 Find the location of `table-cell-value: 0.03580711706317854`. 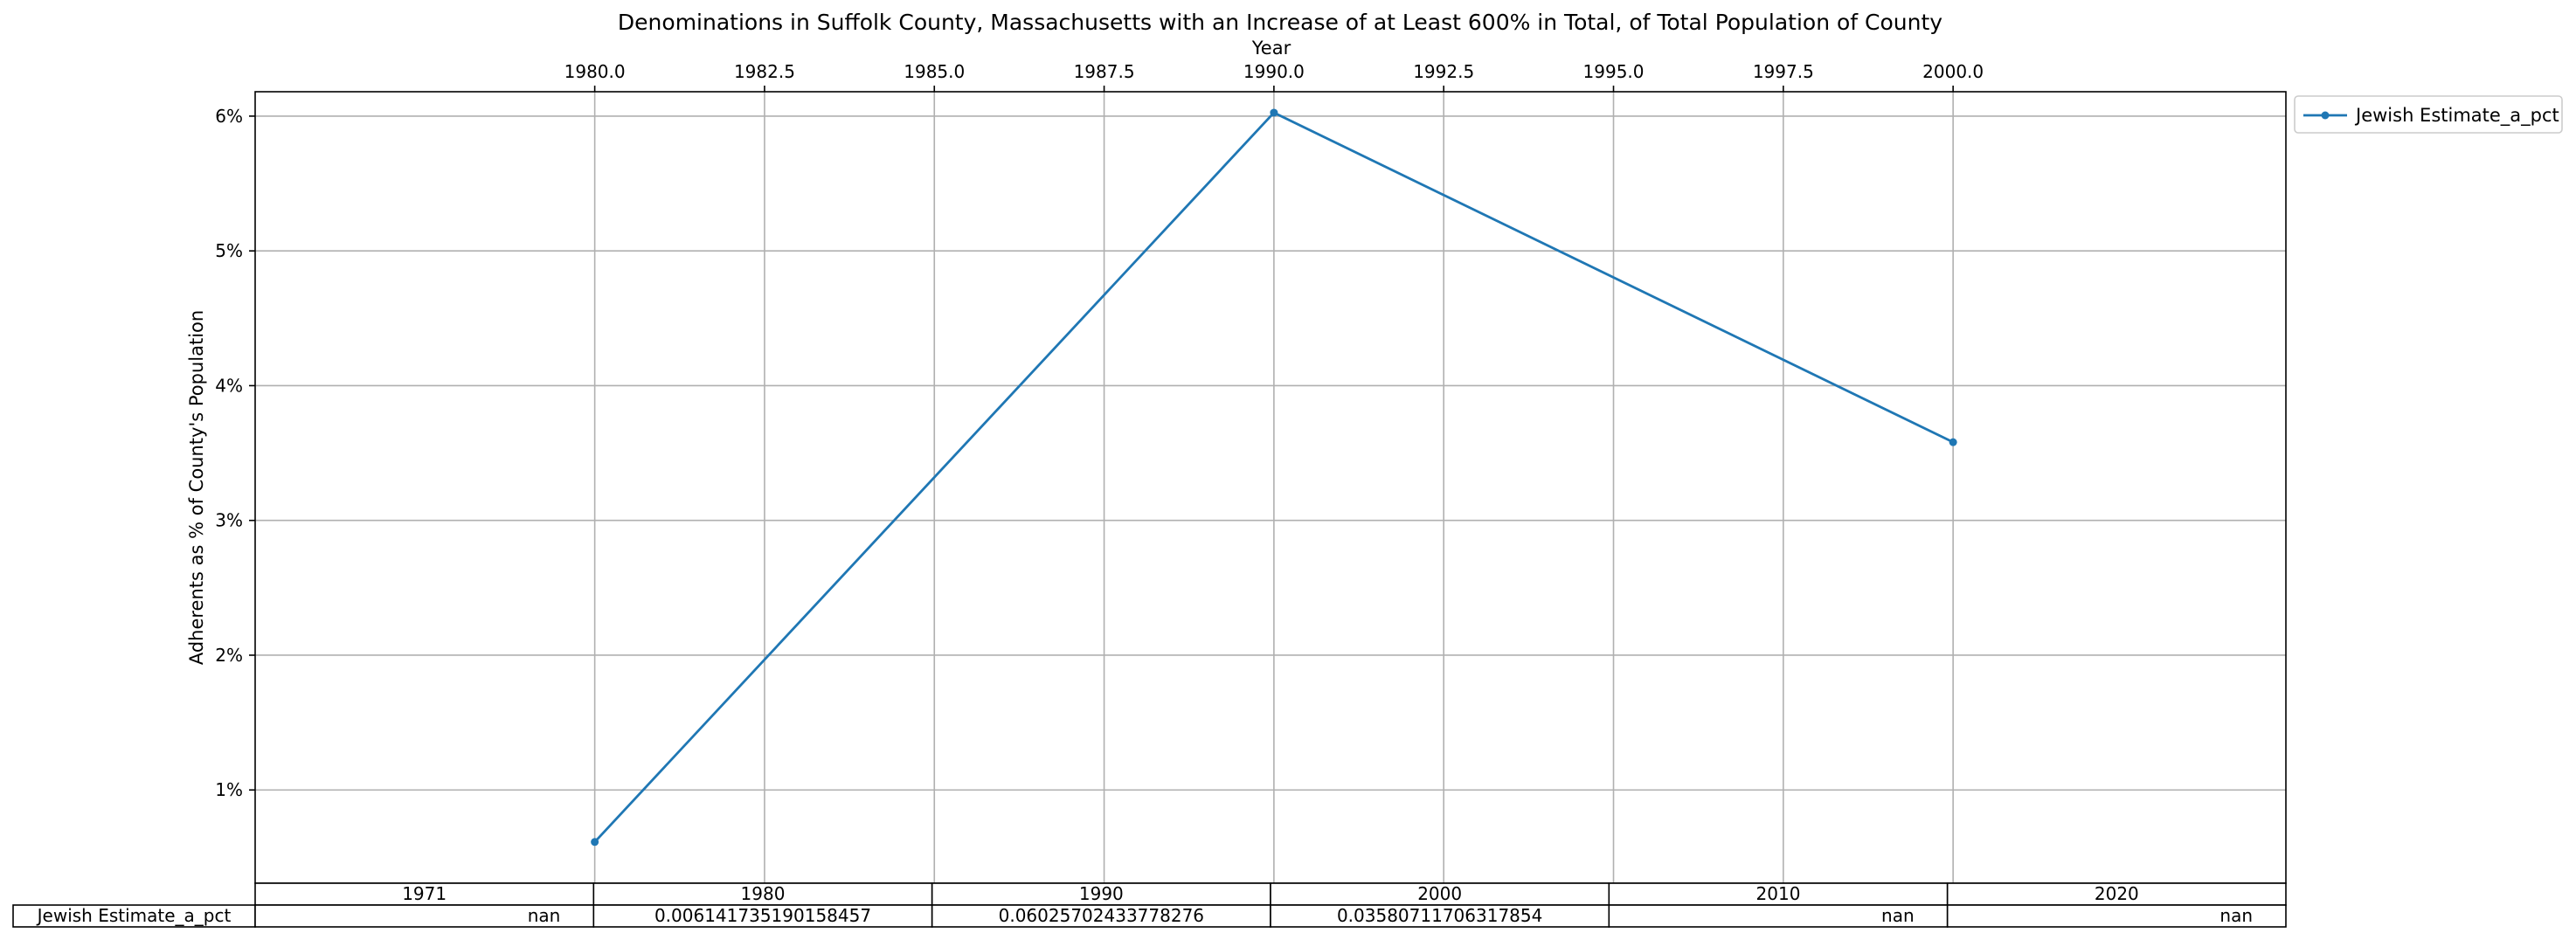

table-cell-value: 0.03580711706317854 is located at coordinates (1439, 916).